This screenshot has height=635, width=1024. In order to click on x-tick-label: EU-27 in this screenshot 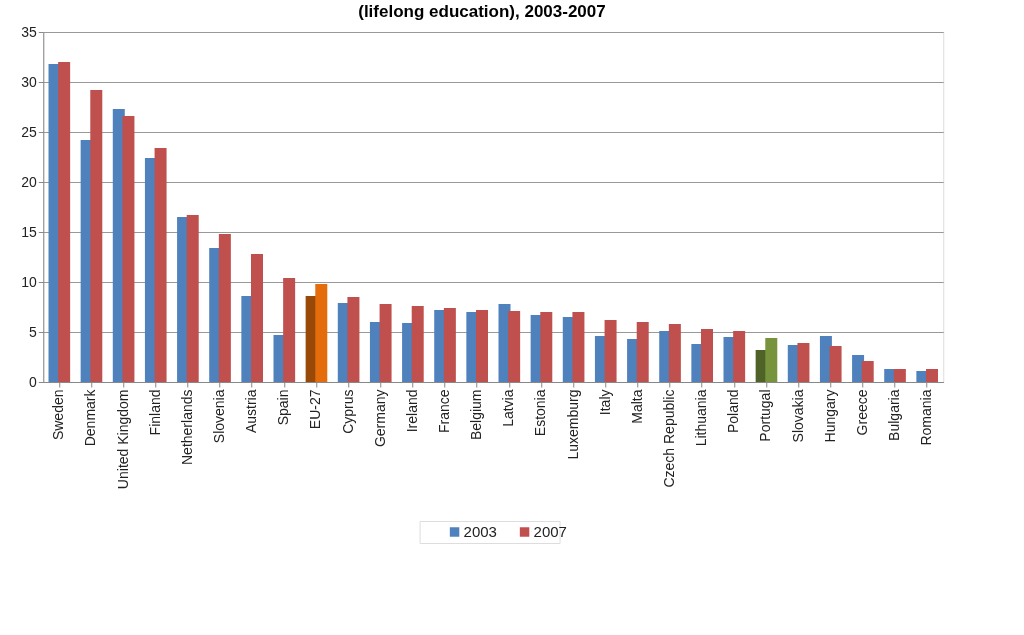, I will do `click(315, 409)`.